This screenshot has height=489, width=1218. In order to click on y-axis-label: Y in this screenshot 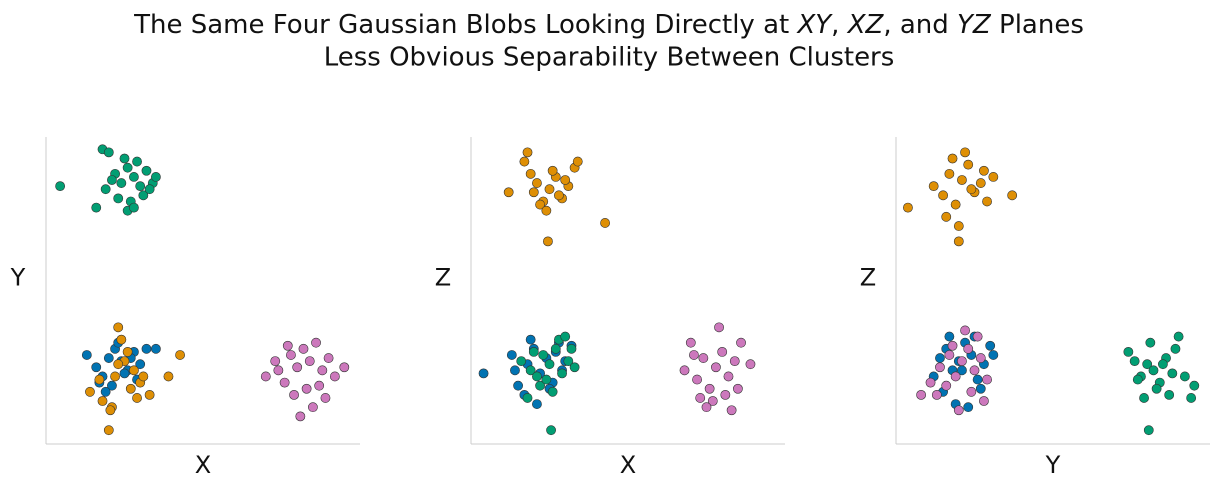, I will do `click(18, 278)`.